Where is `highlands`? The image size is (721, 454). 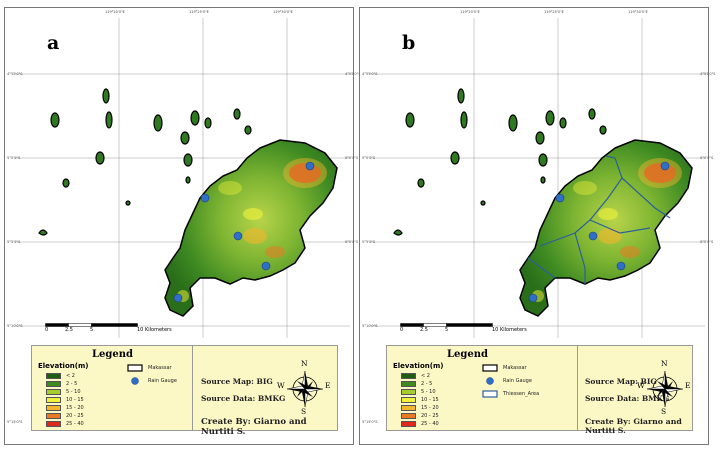 highlands is located at coordinates (252, 230).